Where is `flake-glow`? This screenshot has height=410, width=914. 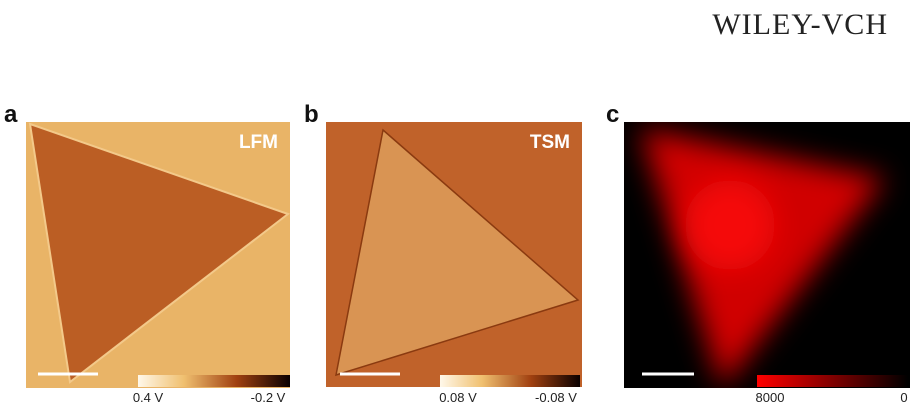 flake-glow is located at coordinates (730, 225).